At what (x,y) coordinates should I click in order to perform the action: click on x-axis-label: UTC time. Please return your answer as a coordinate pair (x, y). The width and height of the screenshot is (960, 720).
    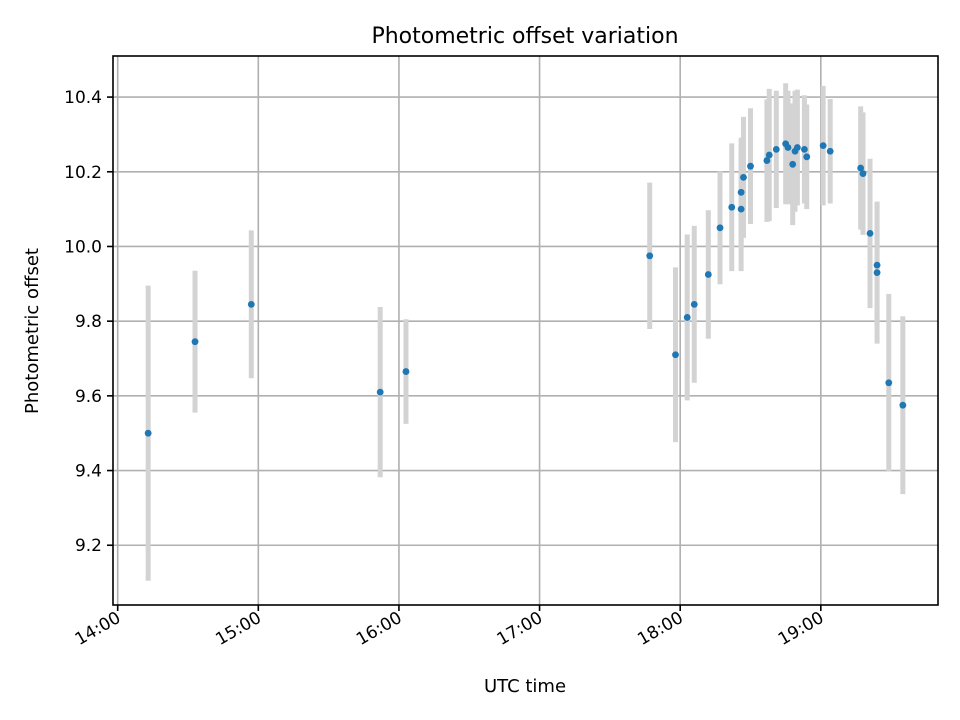
    Looking at the image, I should click on (525, 686).